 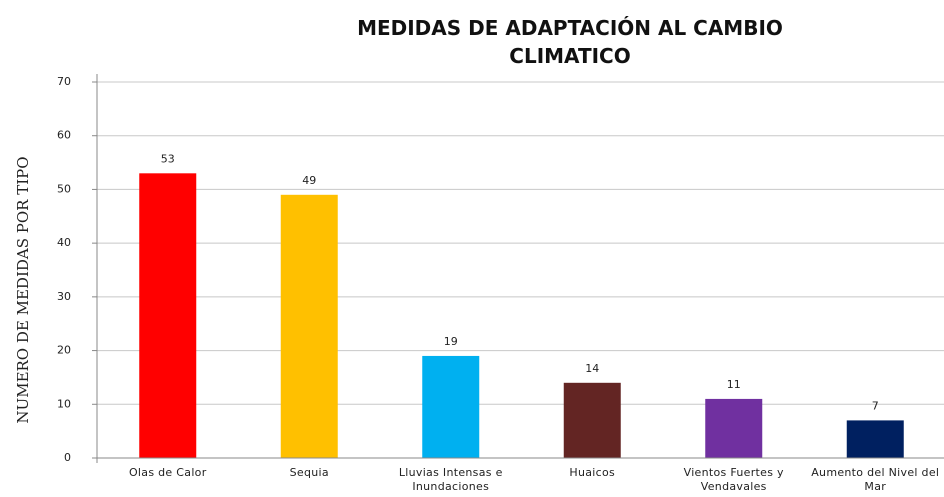 What do you see at coordinates (64, 403) in the screenshot?
I see `y-tick-label: 10` at bounding box center [64, 403].